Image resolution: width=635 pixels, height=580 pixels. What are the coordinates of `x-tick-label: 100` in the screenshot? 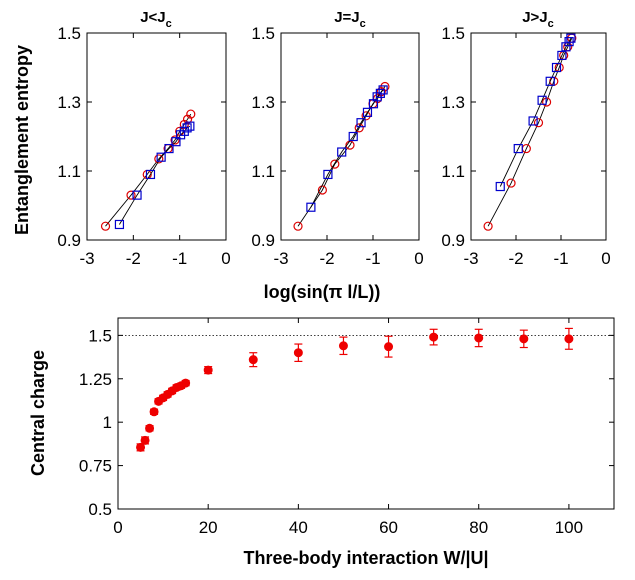 It's located at (569, 527).